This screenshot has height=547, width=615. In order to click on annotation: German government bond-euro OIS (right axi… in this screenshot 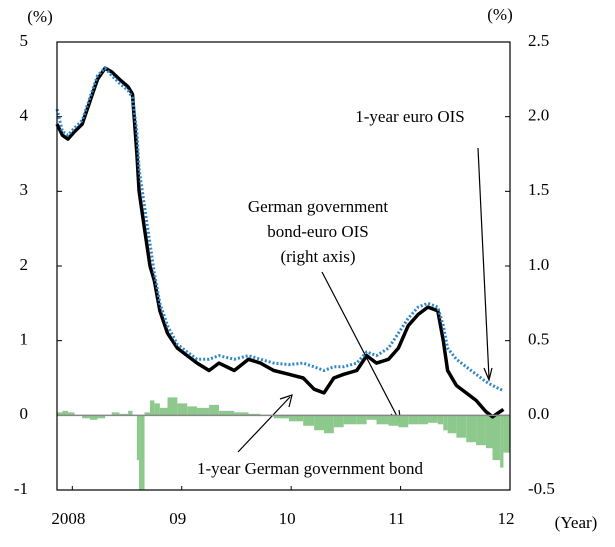, I will do `click(318, 231)`.